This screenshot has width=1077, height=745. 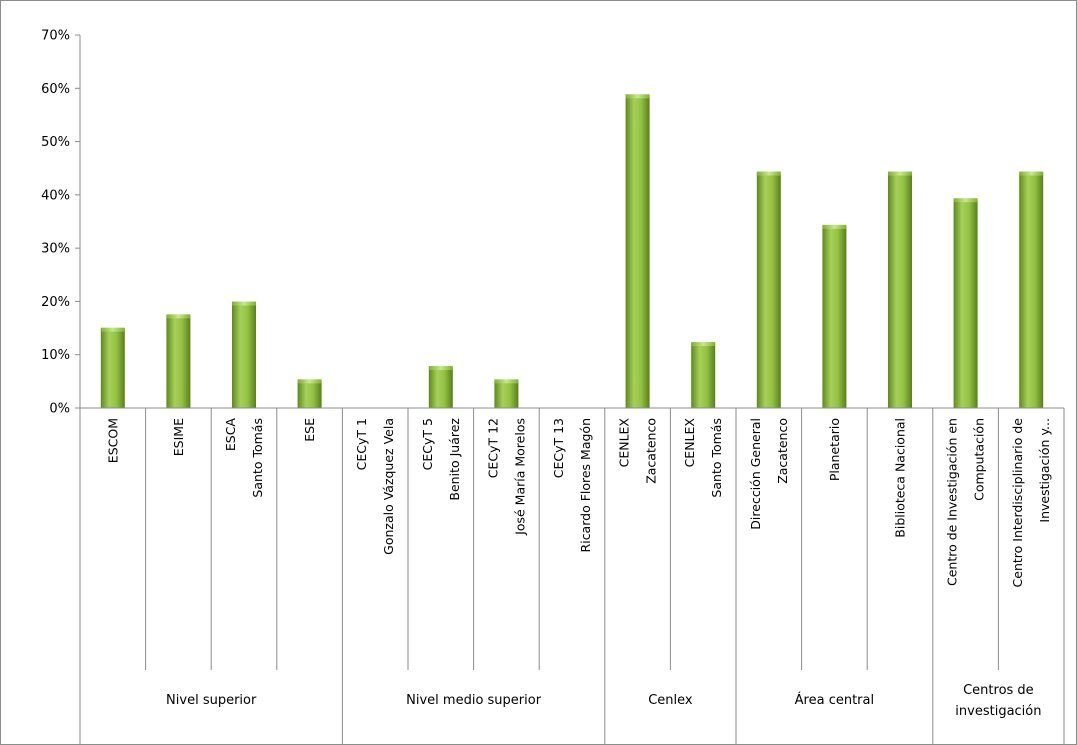 What do you see at coordinates (55, 142) in the screenshot?
I see `y-tick-label: 50%` at bounding box center [55, 142].